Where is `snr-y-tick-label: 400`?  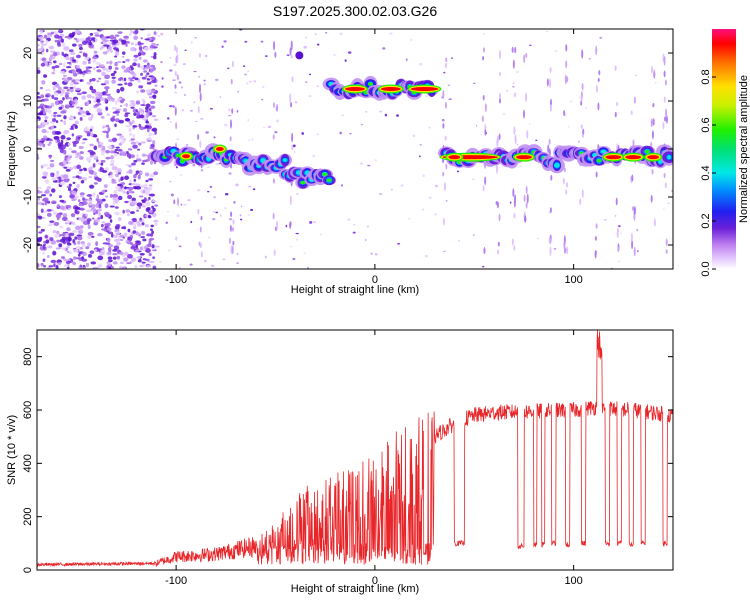
snr-y-tick-label: 400 is located at coordinates (28, 463).